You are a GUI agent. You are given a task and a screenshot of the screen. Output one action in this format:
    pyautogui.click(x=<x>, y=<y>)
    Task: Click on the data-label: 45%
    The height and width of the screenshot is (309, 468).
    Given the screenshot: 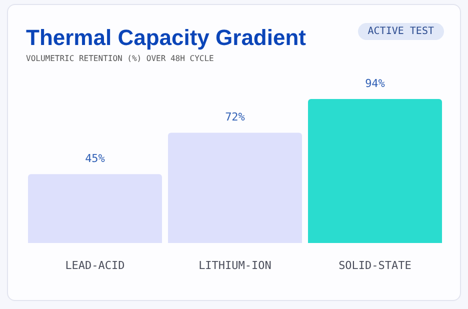 What is the action you would take?
    pyautogui.click(x=95, y=159)
    